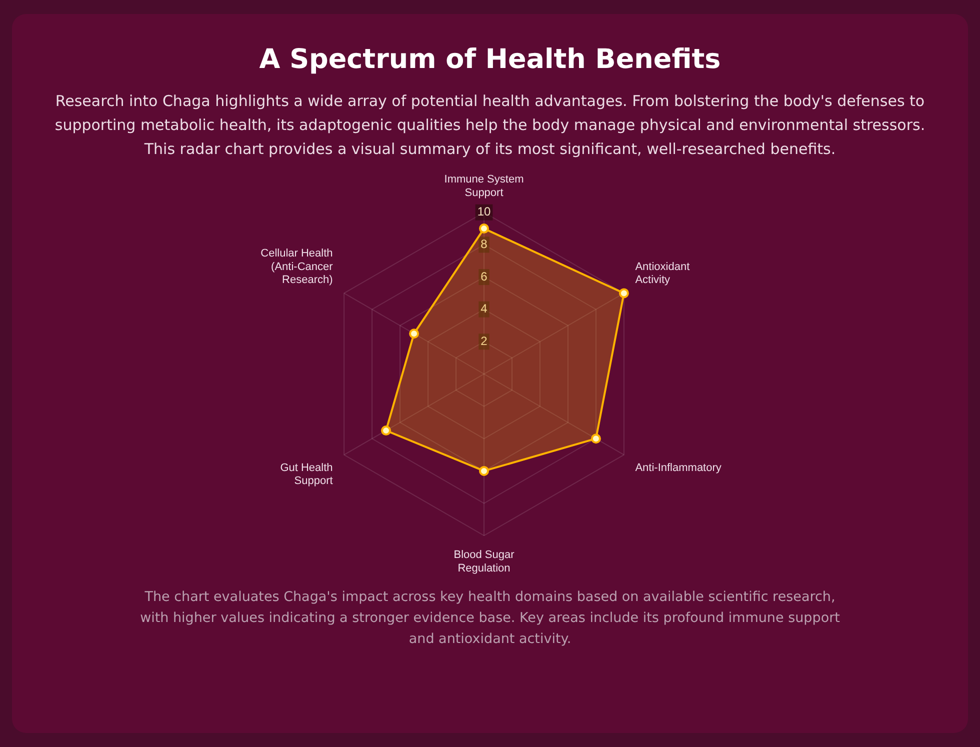 The height and width of the screenshot is (747, 980). Describe the element at coordinates (662, 273) in the screenshot. I see `spoke-label: Antioxidant Activity` at that location.